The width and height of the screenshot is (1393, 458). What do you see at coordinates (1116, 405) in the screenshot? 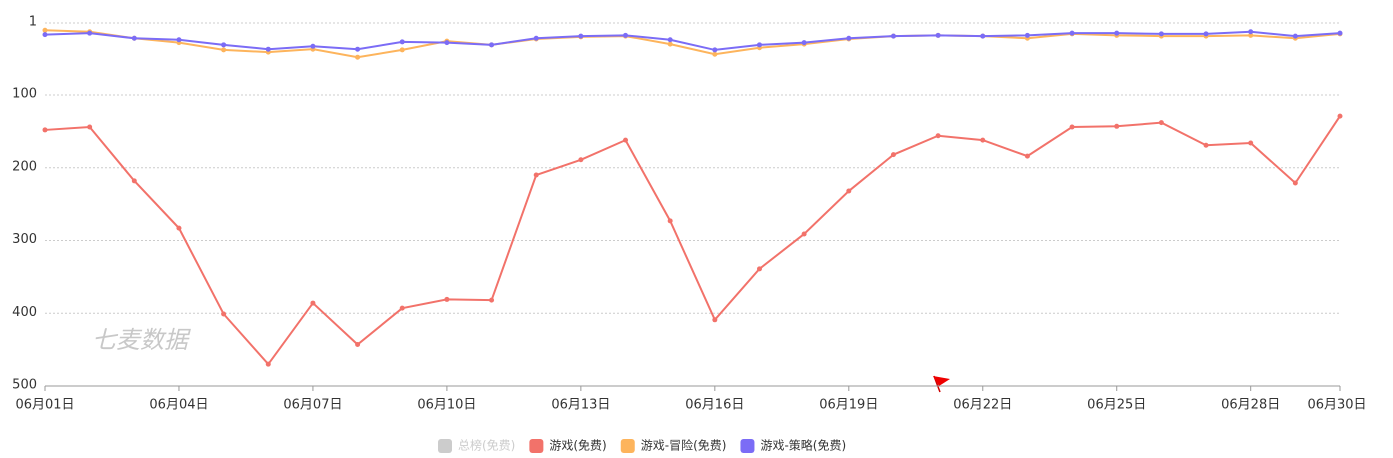
I see `x-tick-label: 06月25日` at bounding box center [1116, 405].